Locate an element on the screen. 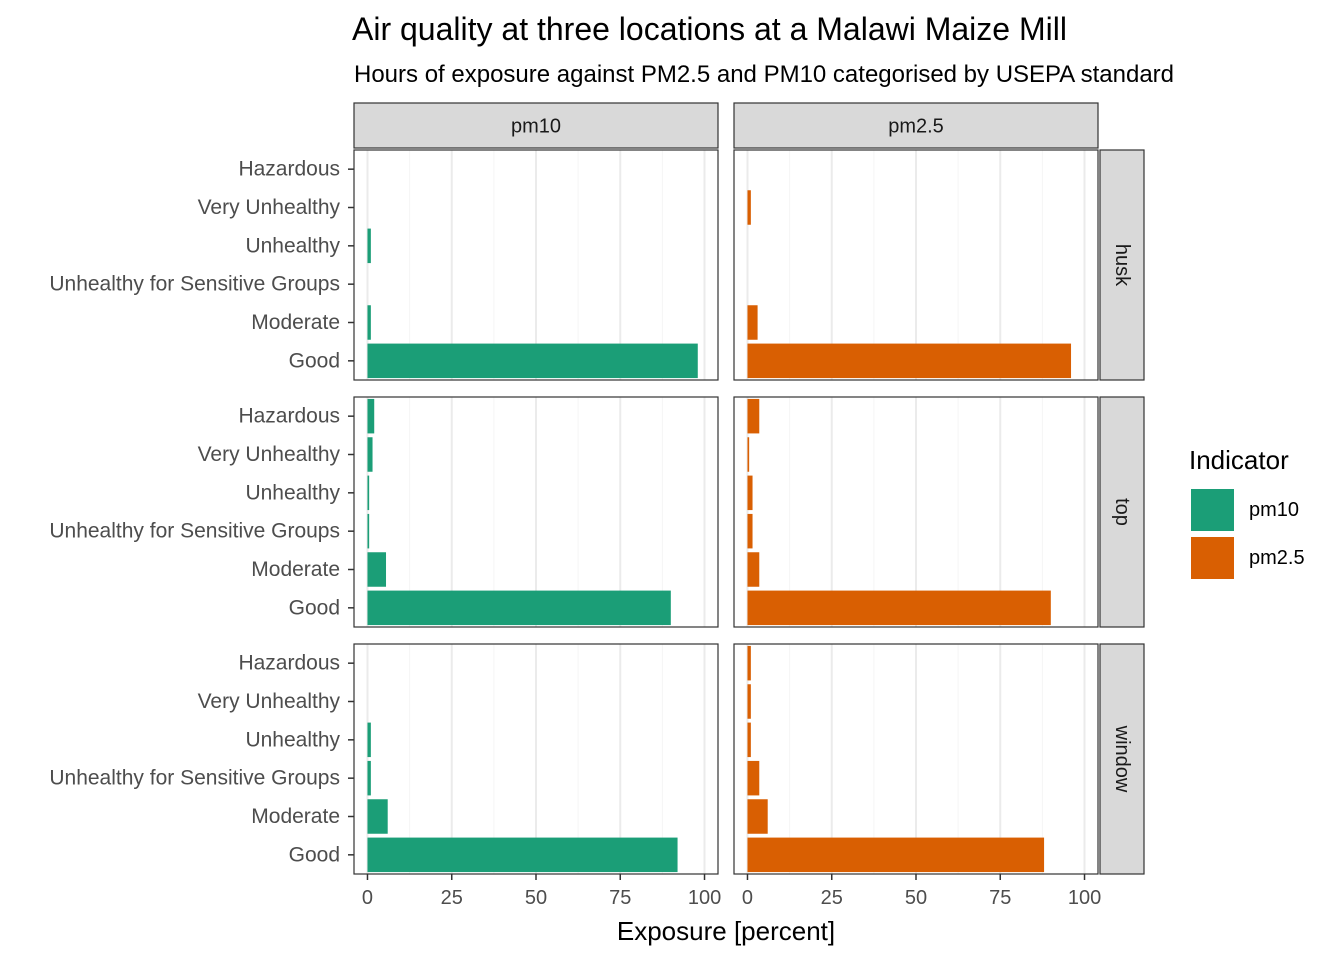  panel-husk-pm10 is located at coordinates (536, 265).